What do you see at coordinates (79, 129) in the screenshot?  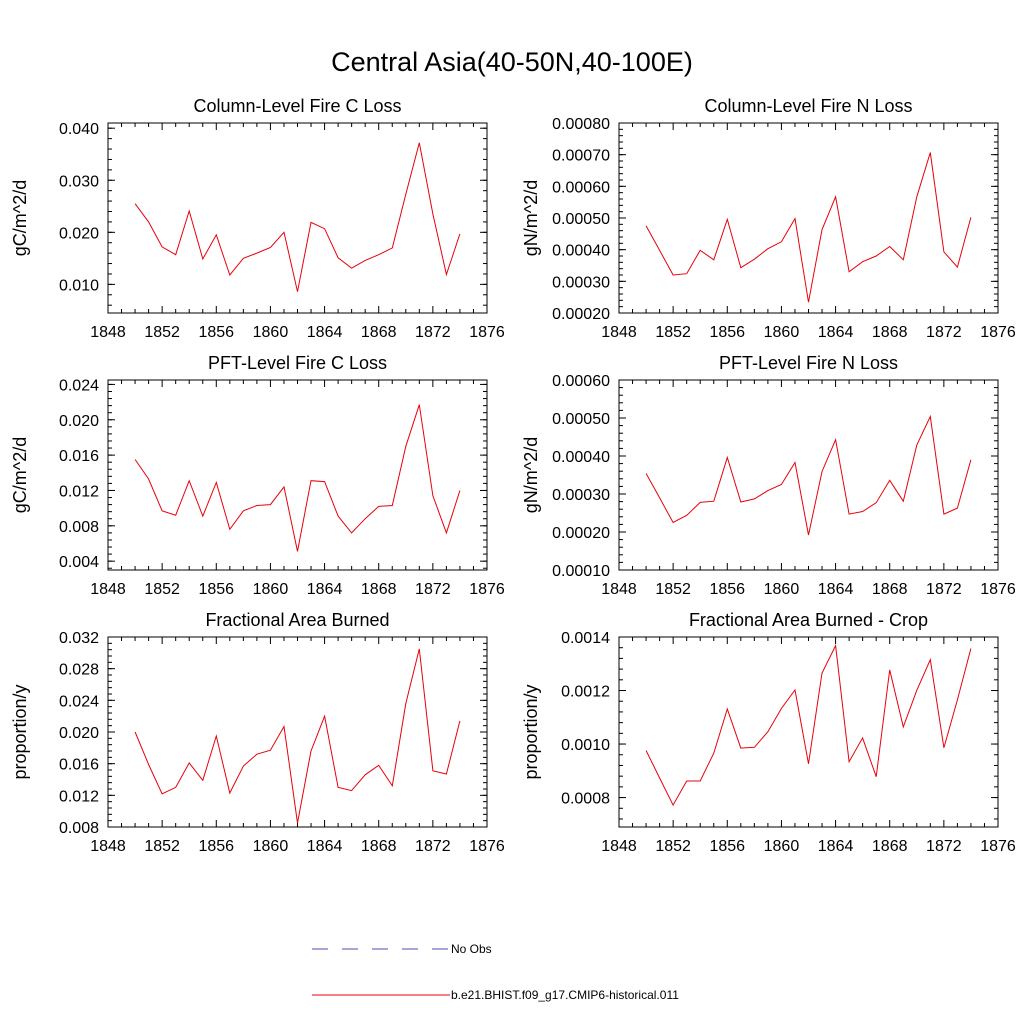 I see `y-tick-label: 0.040` at bounding box center [79, 129].